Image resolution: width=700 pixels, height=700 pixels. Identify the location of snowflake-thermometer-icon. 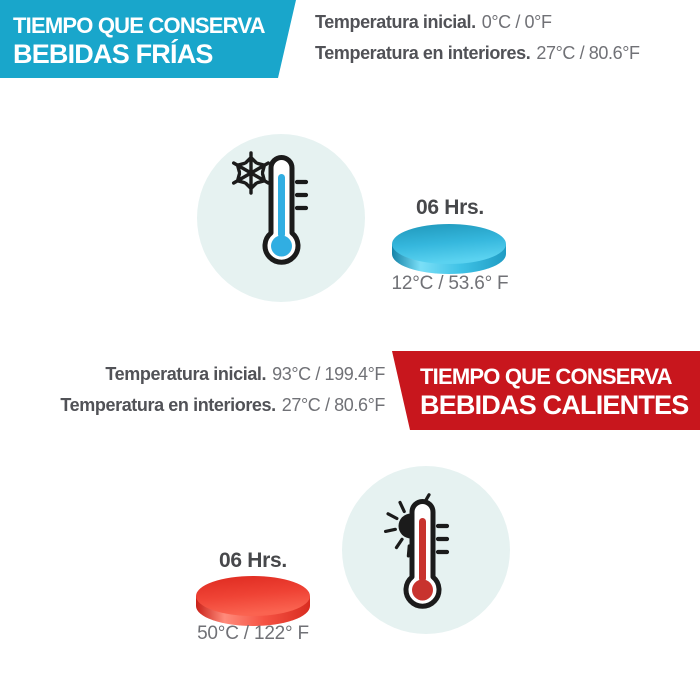
(270, 208).